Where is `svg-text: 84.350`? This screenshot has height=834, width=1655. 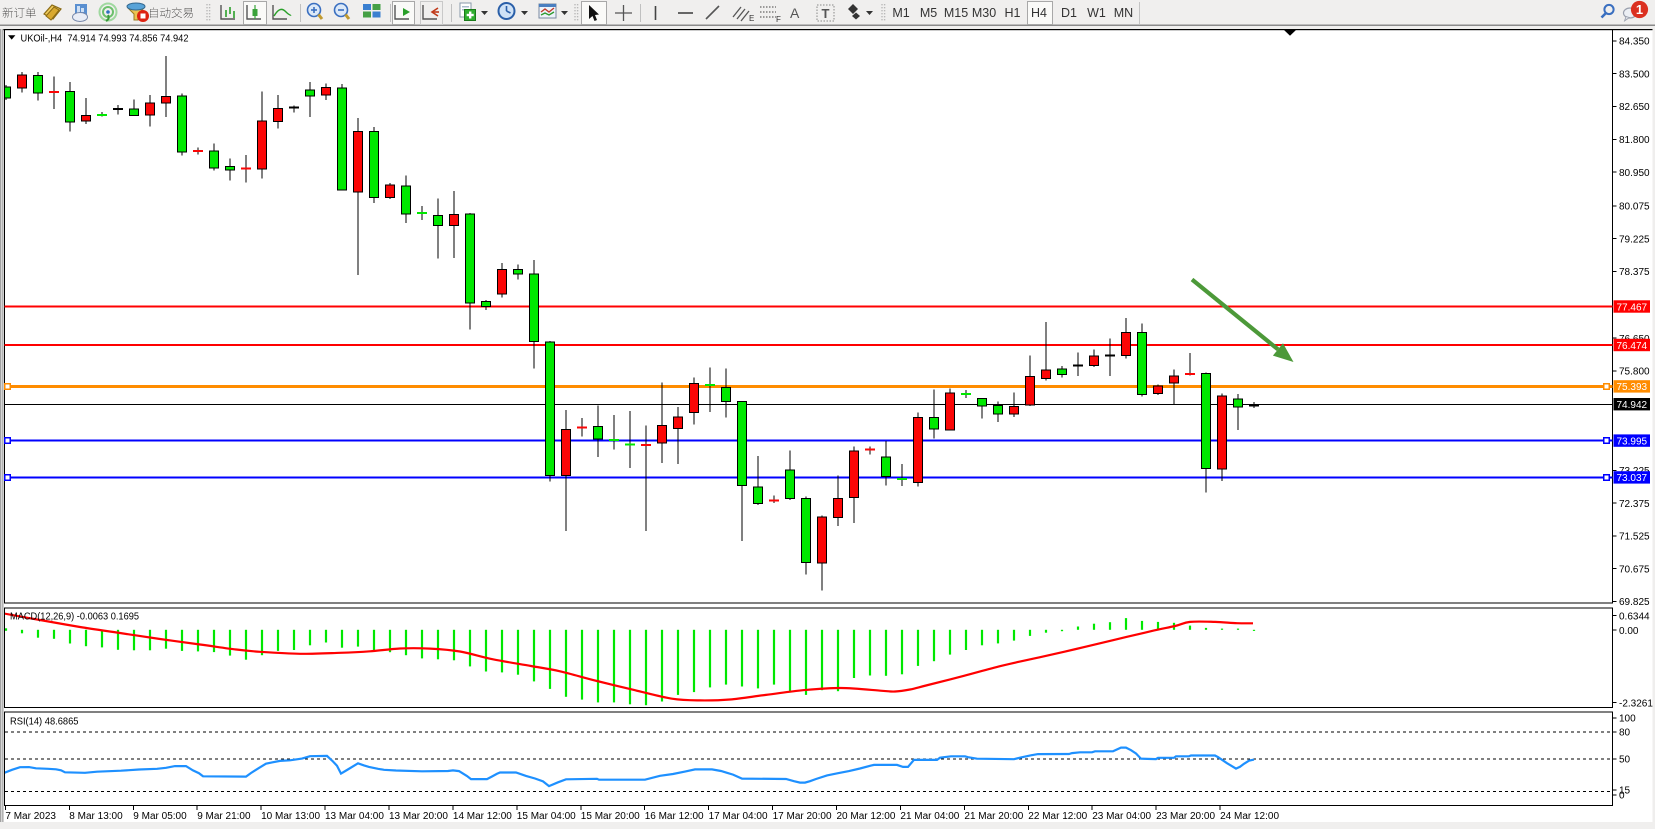 svg-text: 84.350 is located at coordinates (1634, 42).